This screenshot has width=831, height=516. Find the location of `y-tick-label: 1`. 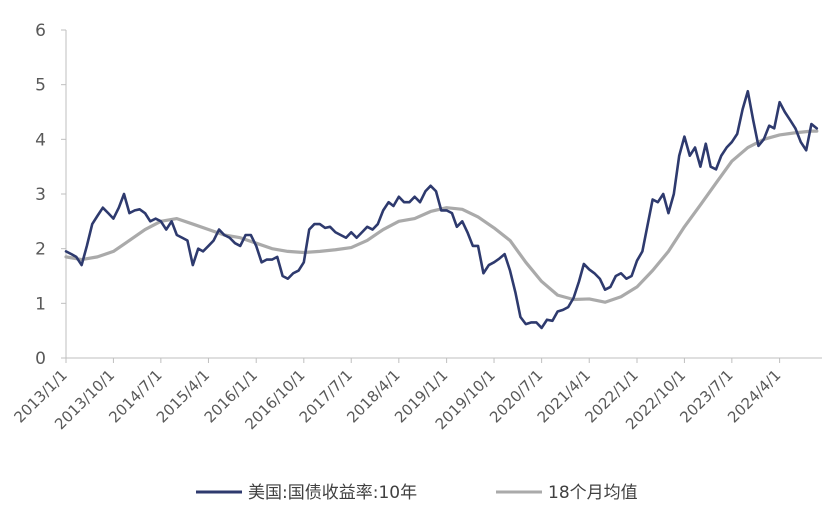

y-tick-label: 1 is located at coordinates (40, 304).